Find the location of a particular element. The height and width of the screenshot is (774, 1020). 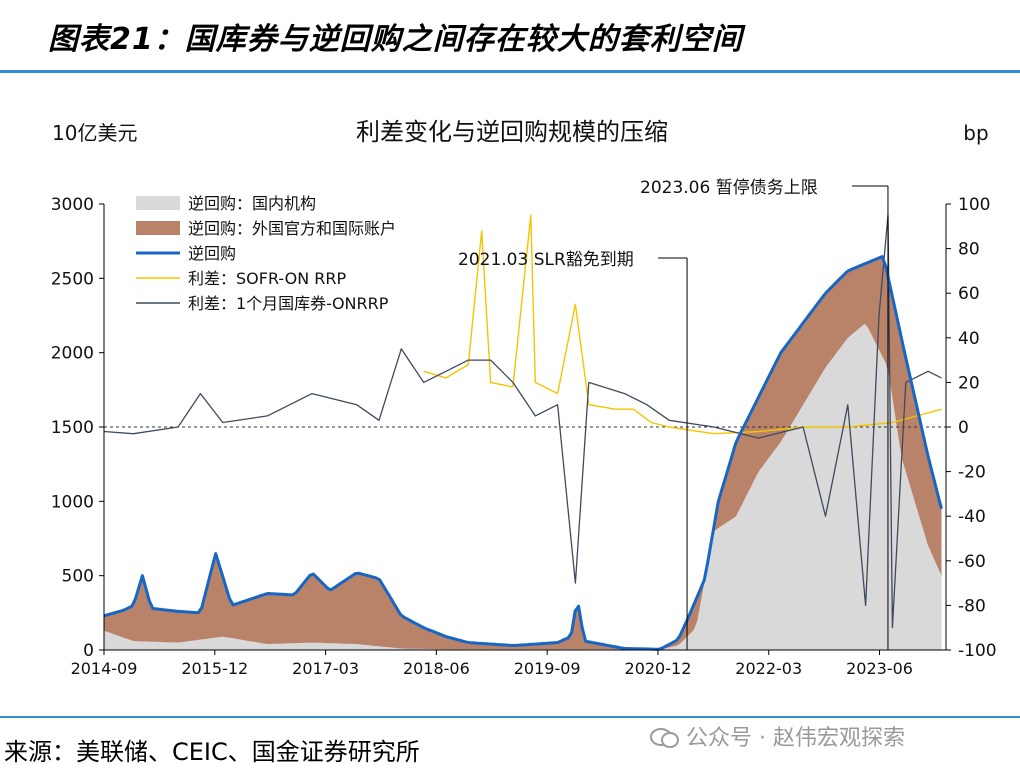

right-axis-unit: bp is located at coordinates (975, 133).